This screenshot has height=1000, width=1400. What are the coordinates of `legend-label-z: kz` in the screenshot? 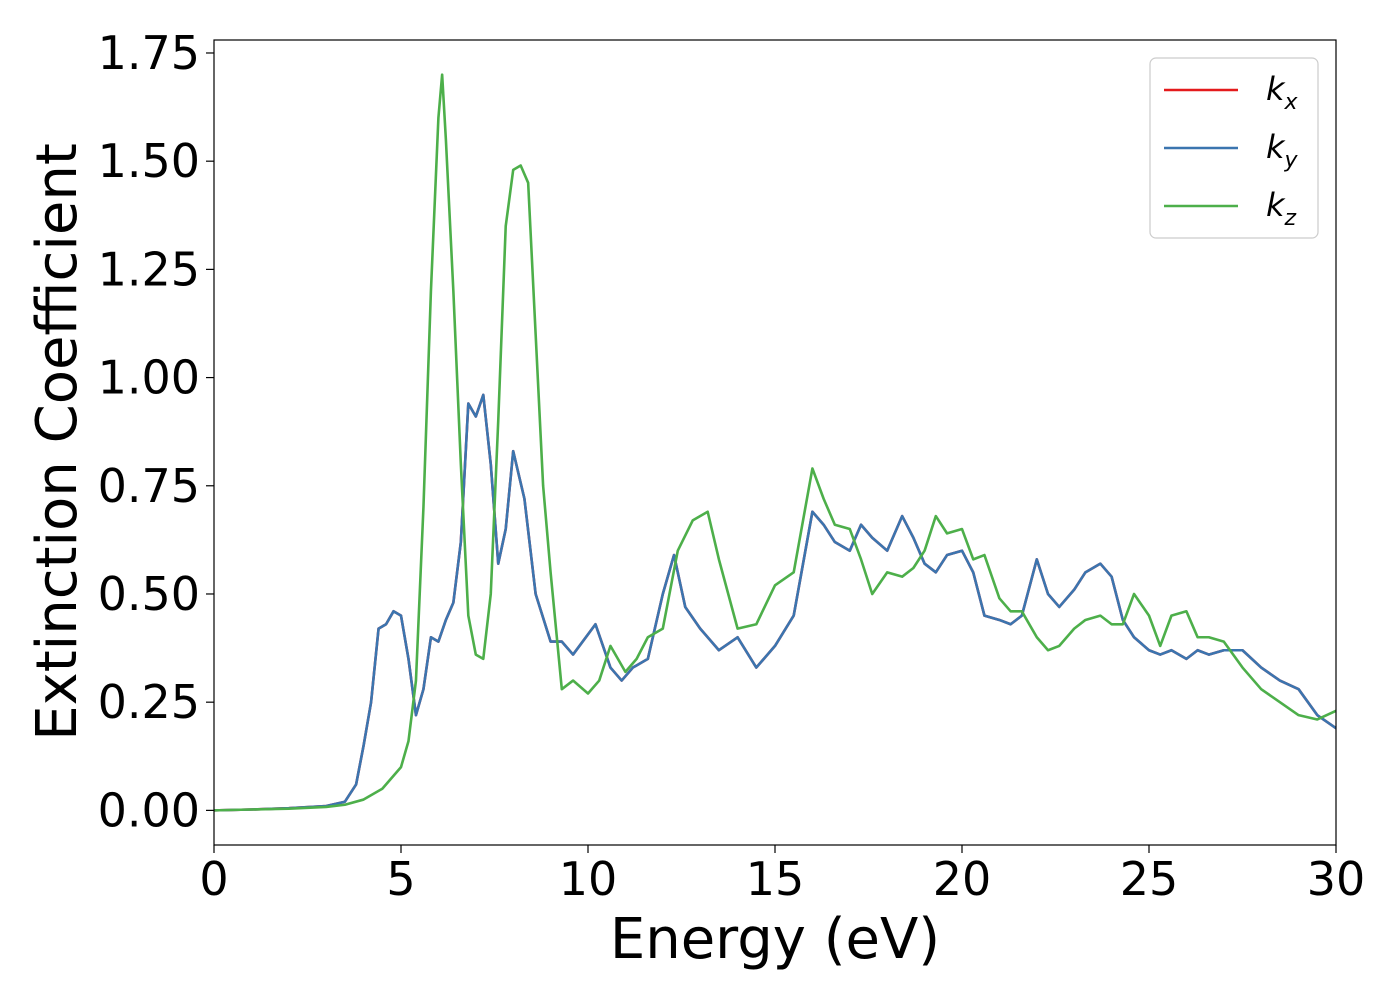 It's located at (1281, 208).